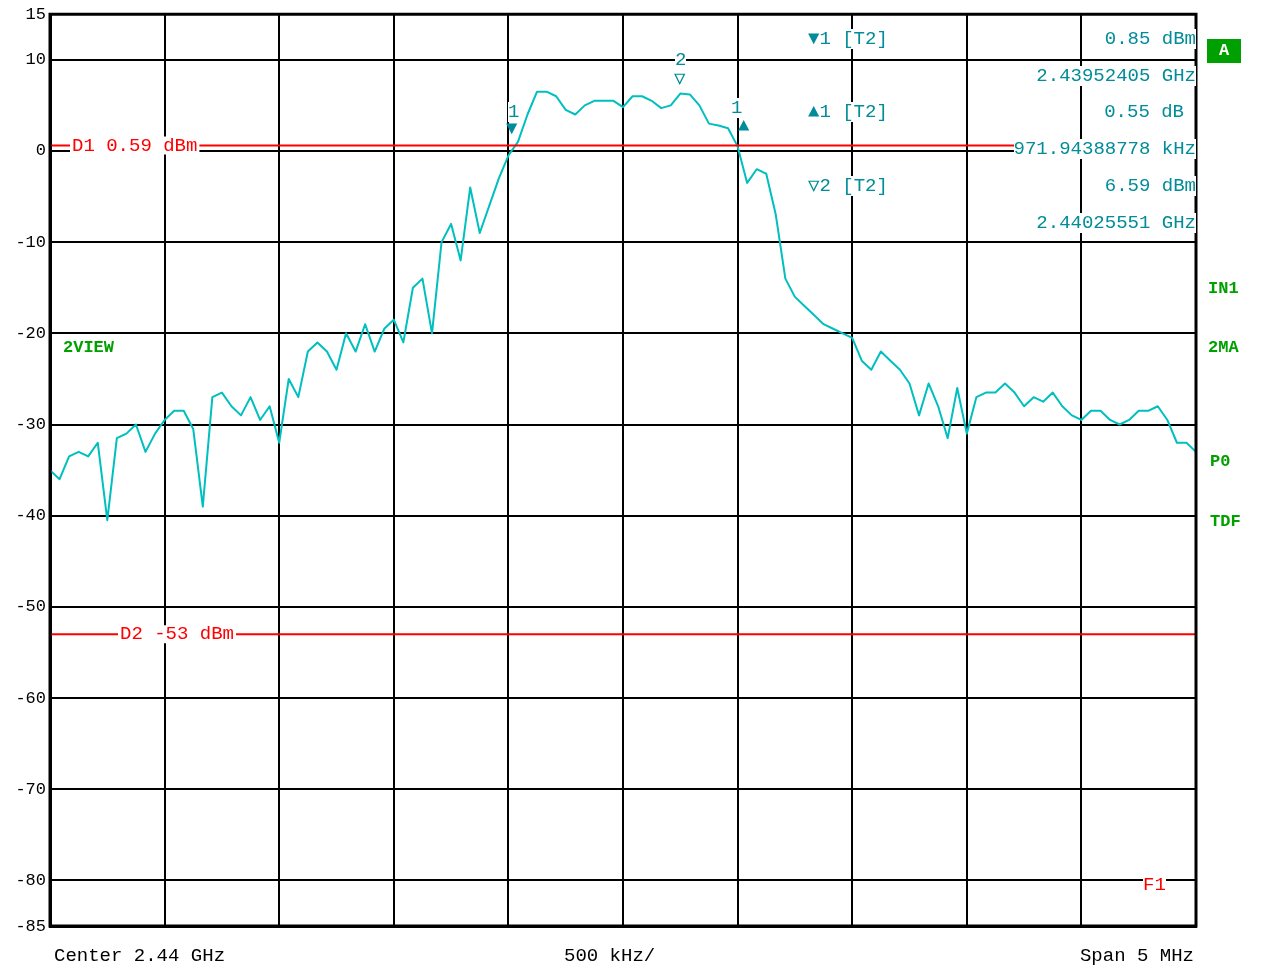  What do you see at coordinates (30, 607) in the screenshot?
I see `y-tick-label: -50` at bounding box center [30, 607].